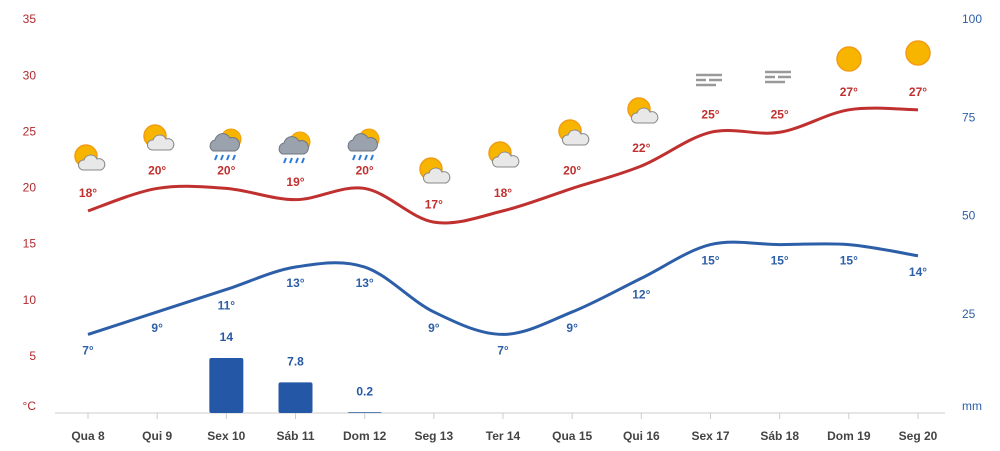 This screenshot has height=451, width=1000. Describe the element at coordinates (30, 244) in the screenshot. I see `y-tick-label: 15` at that location.